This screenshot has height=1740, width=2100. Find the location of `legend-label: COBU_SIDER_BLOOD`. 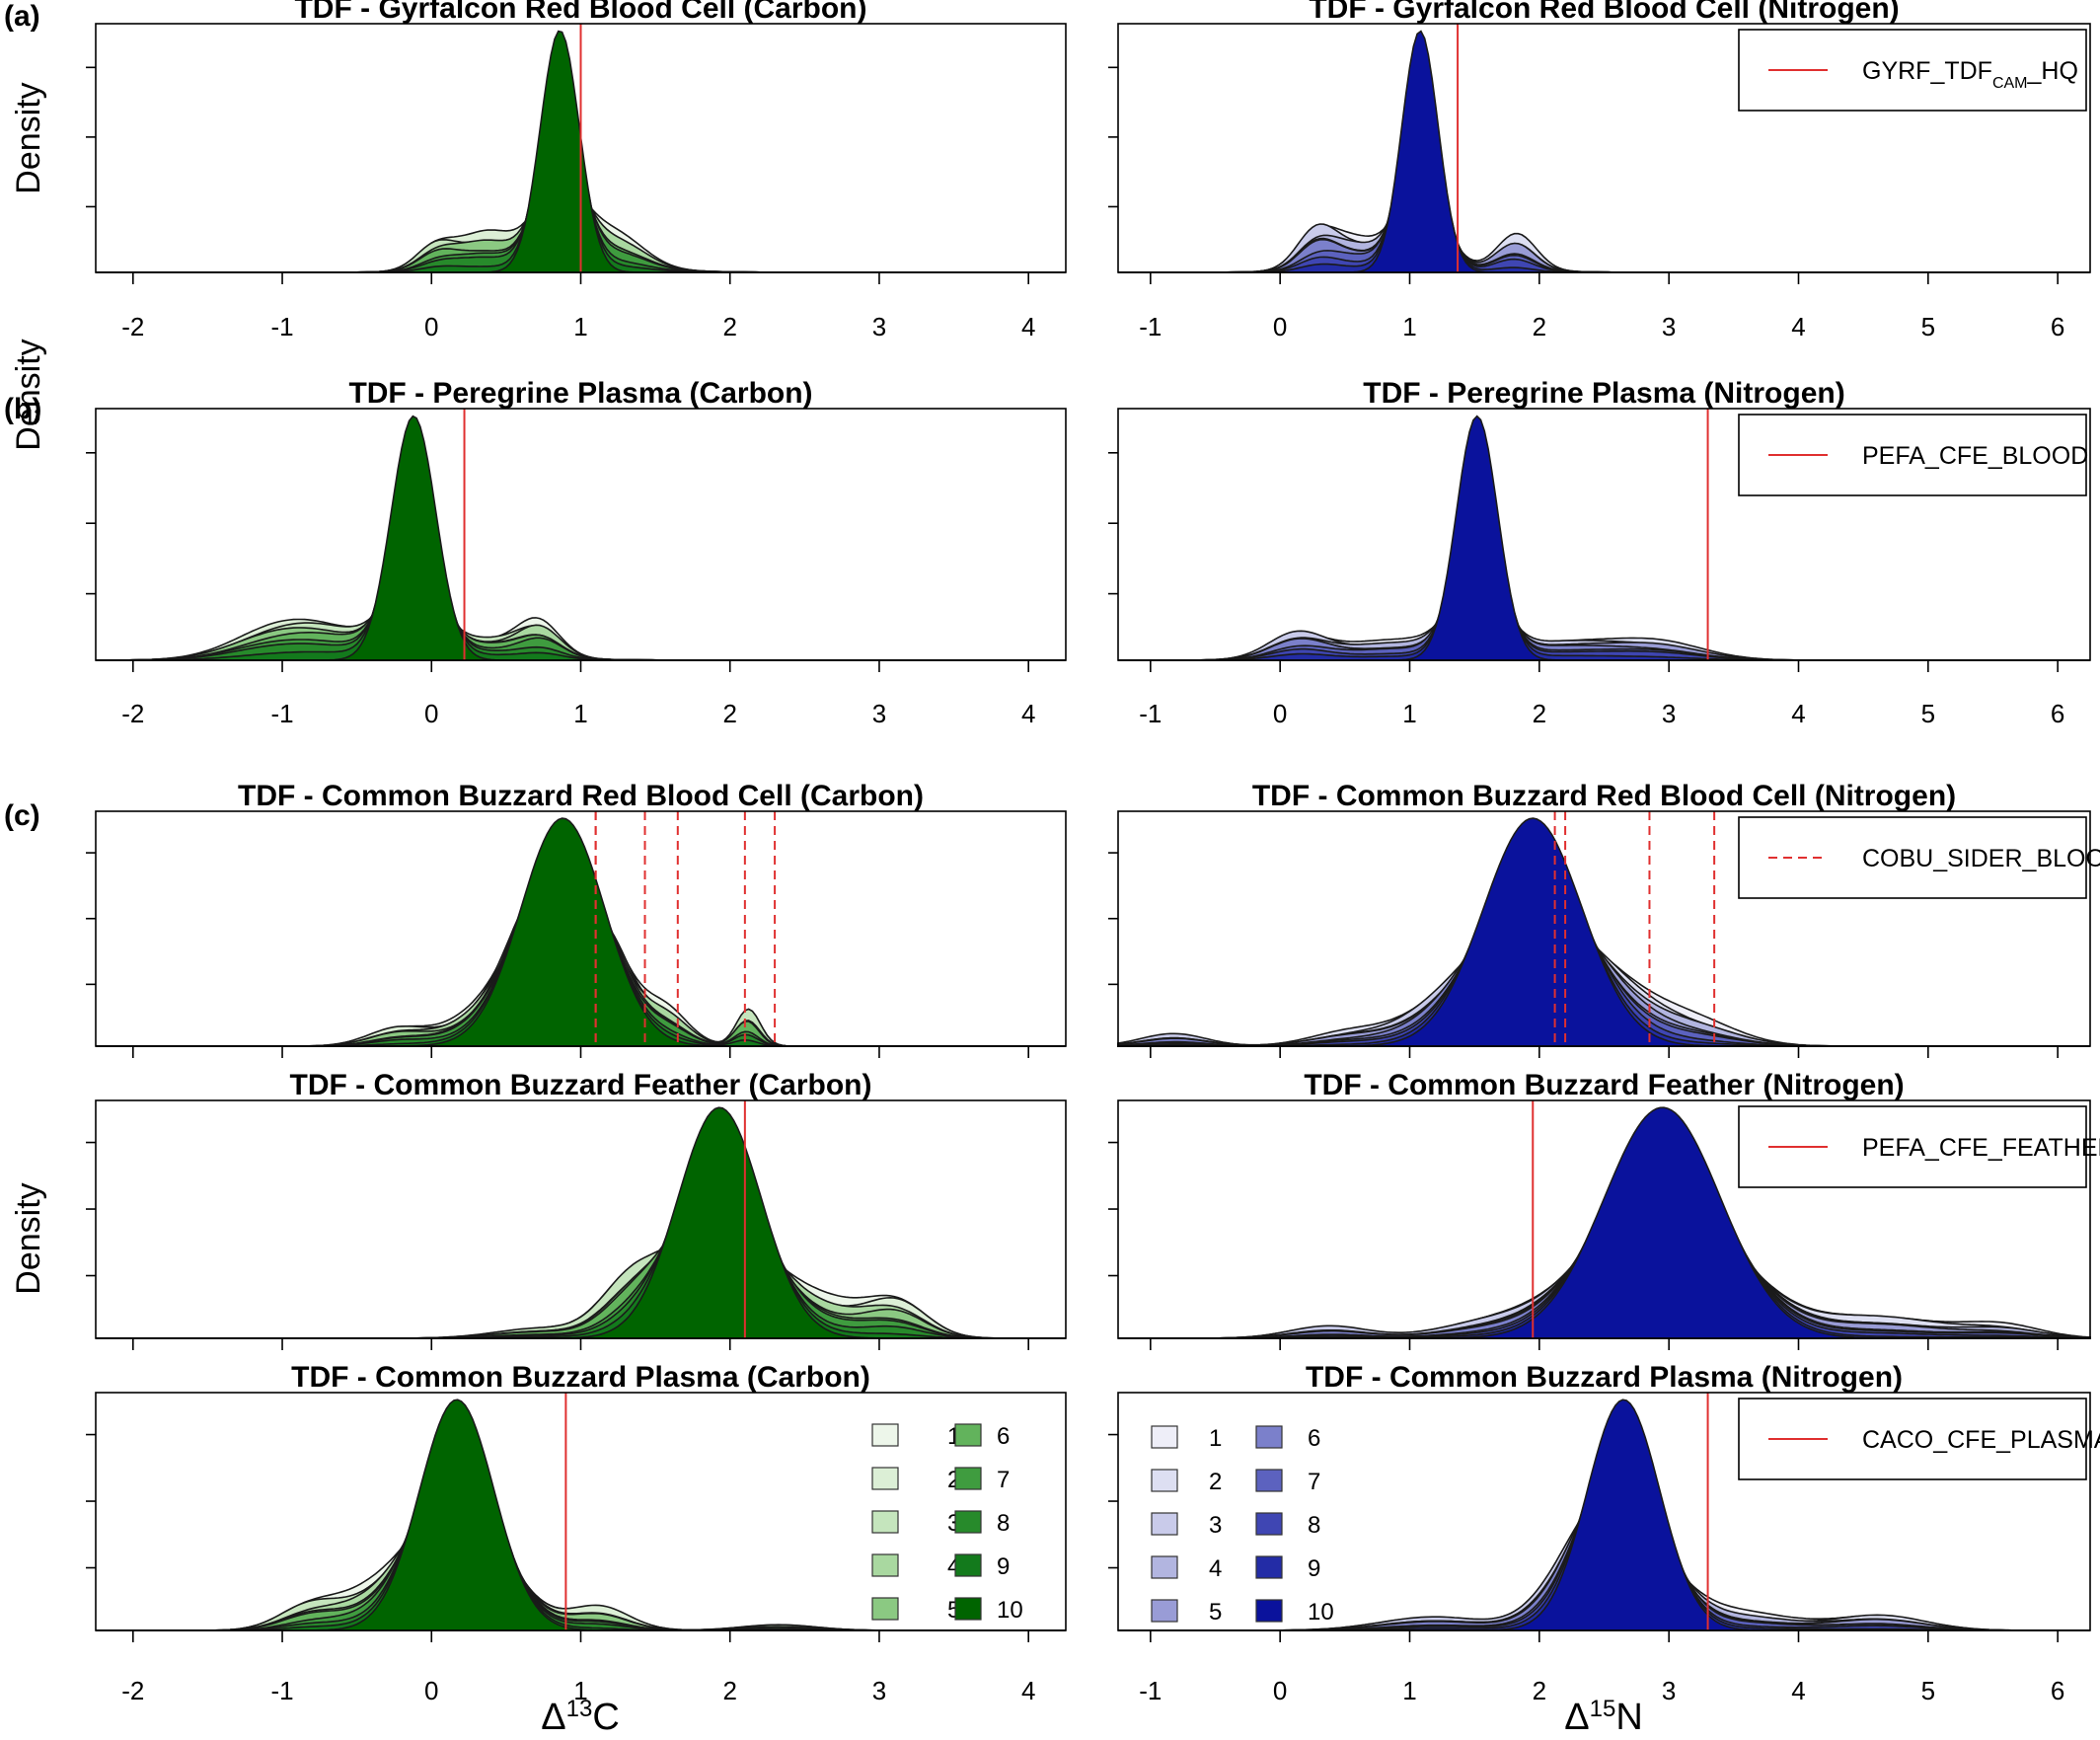

legend-label: COBU_SIDER_BLOOD is located at coordinates (1981, 858).